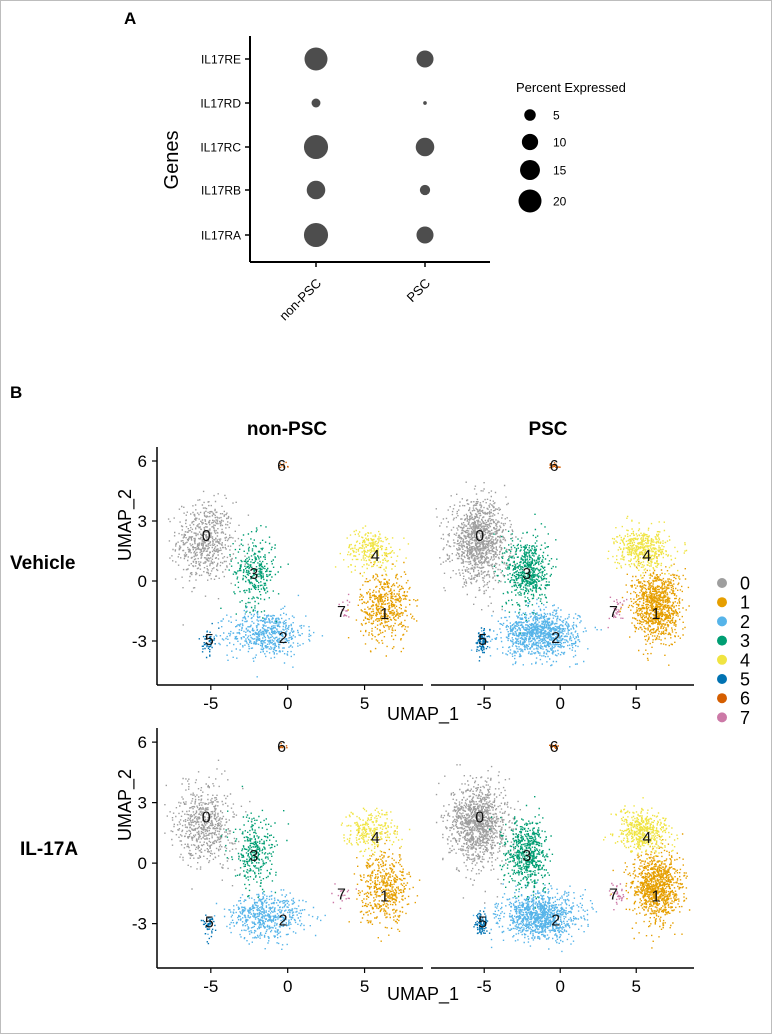 The width and height of the screenshot is (774, 1036). I want to click on size-legend-label: 15, so click(560, 171).